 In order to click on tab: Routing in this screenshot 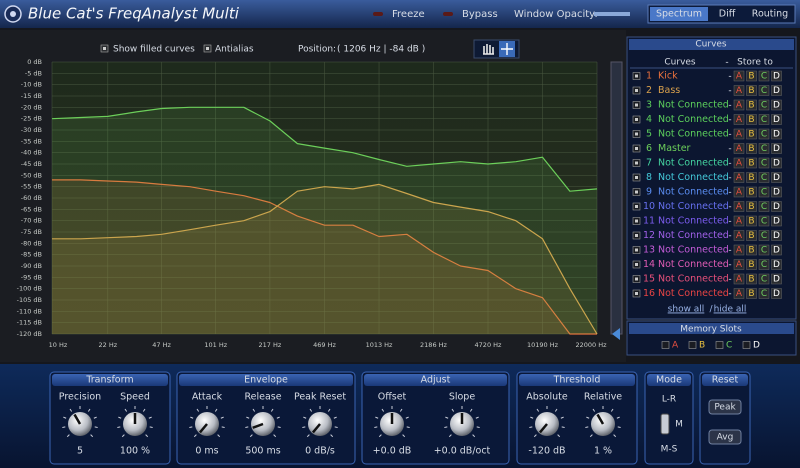, I will do `click(770, 14)`.